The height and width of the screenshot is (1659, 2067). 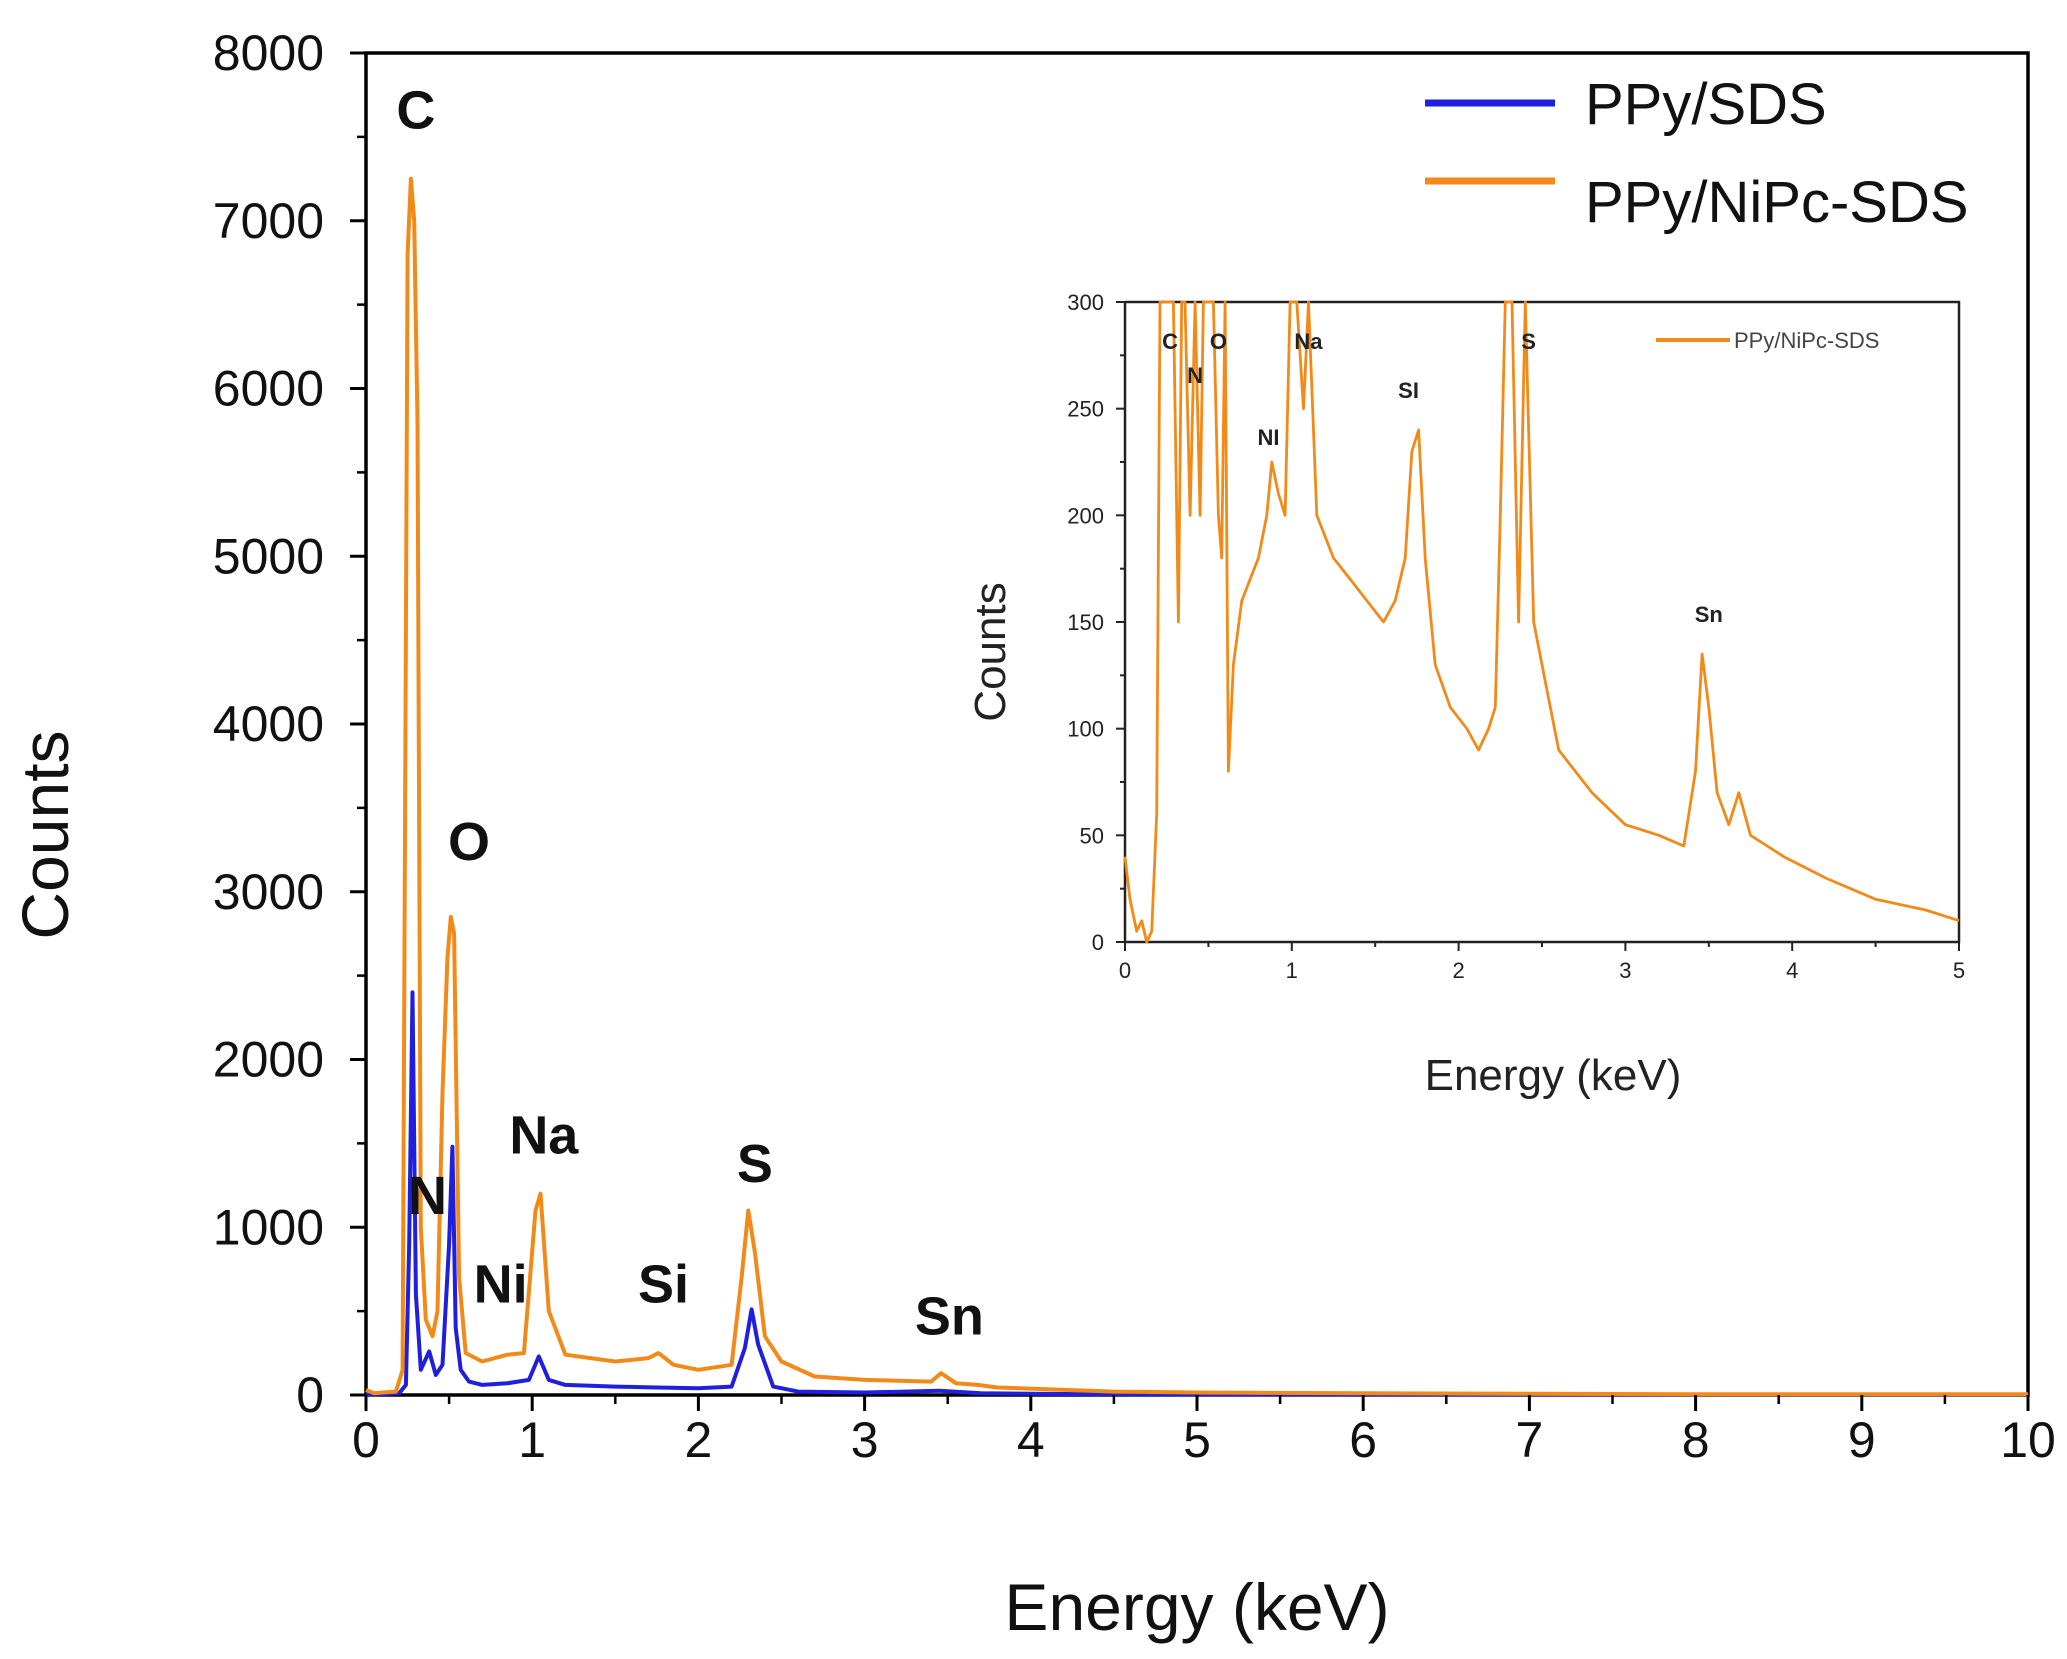 What do you see at coordinates (1777, 202) in the screenshot?
I see `legend-label-ppy-nipc-sds: PPy/NiPc-SDS` at bounding box center [1777, 202].